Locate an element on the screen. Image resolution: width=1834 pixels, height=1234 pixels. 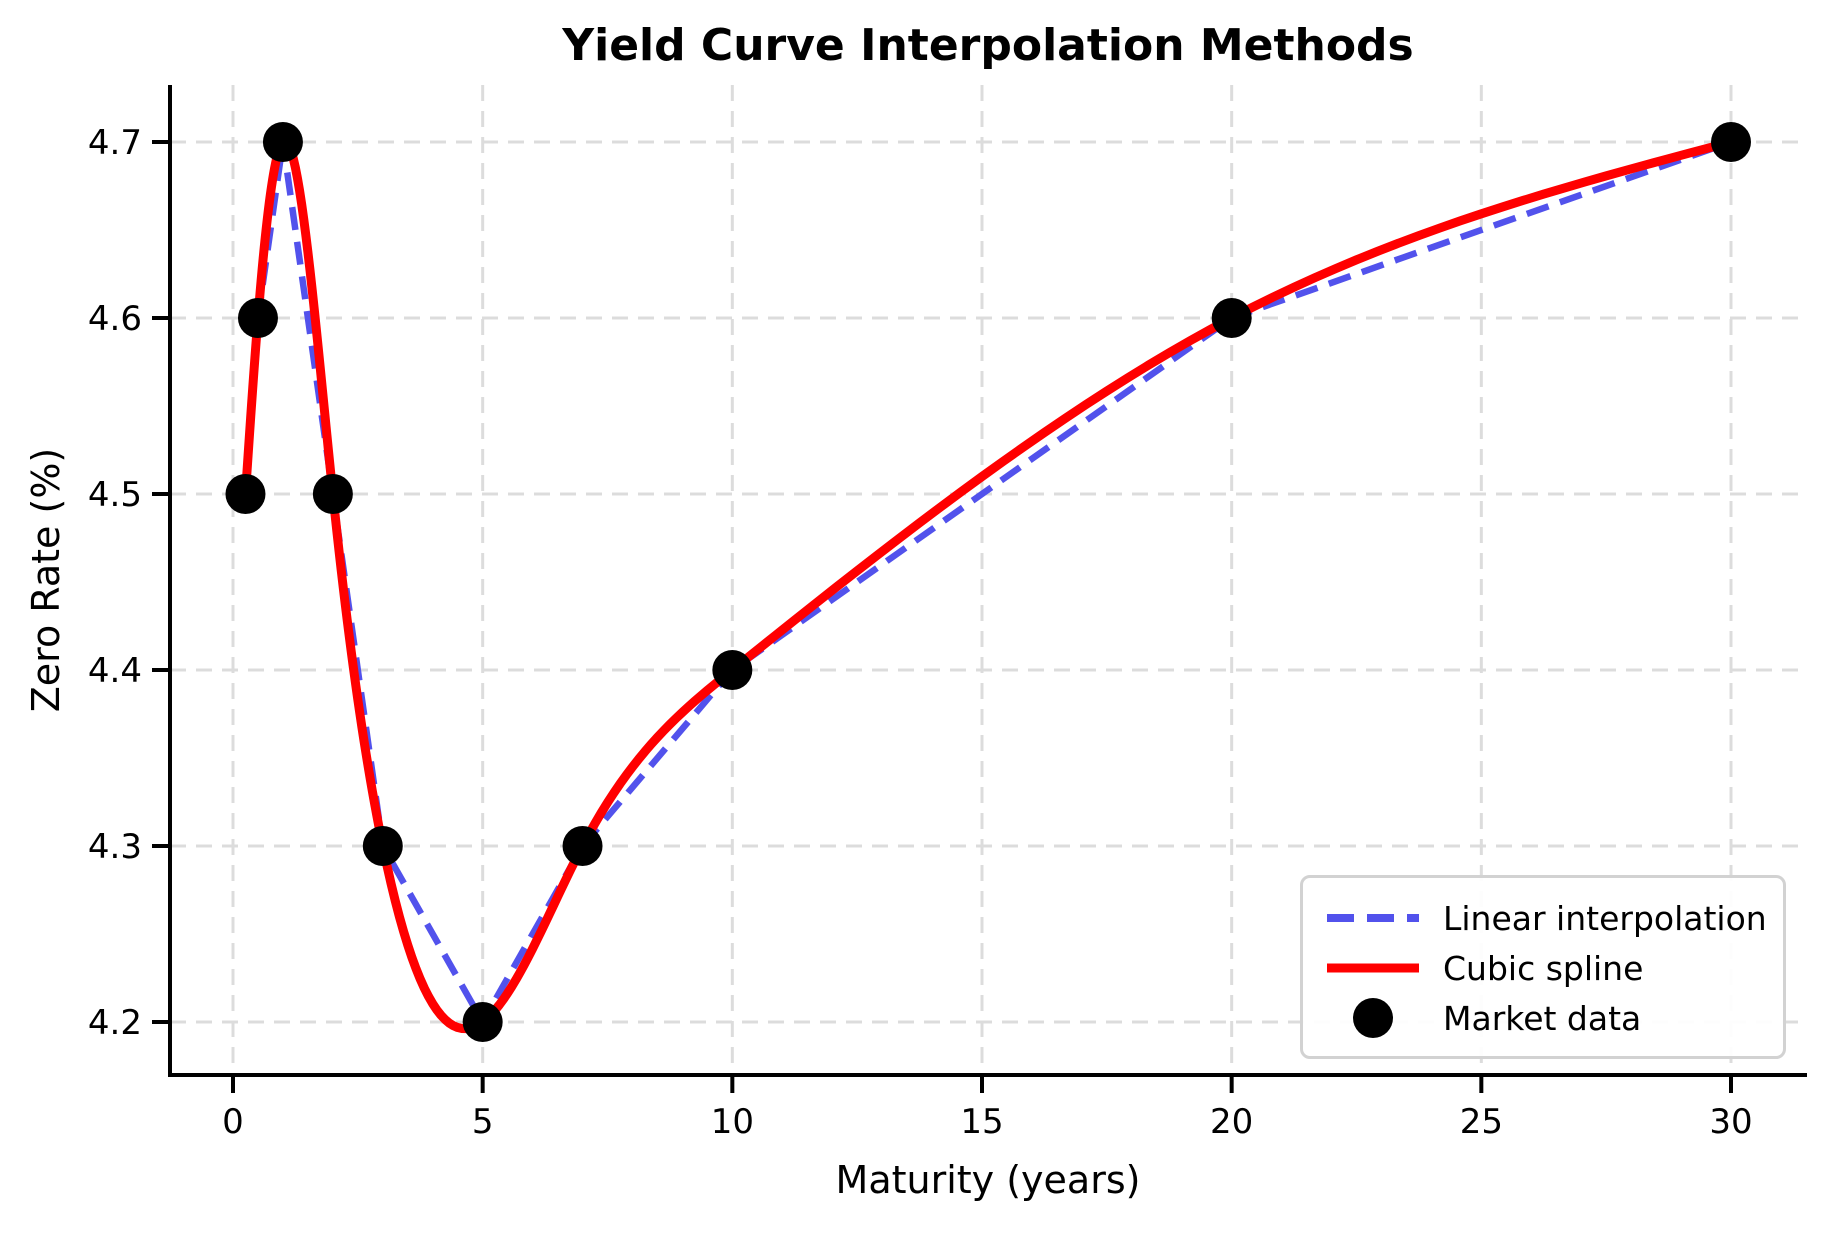
y-tick-label: 4.3 is located at coordinates (115, 847).